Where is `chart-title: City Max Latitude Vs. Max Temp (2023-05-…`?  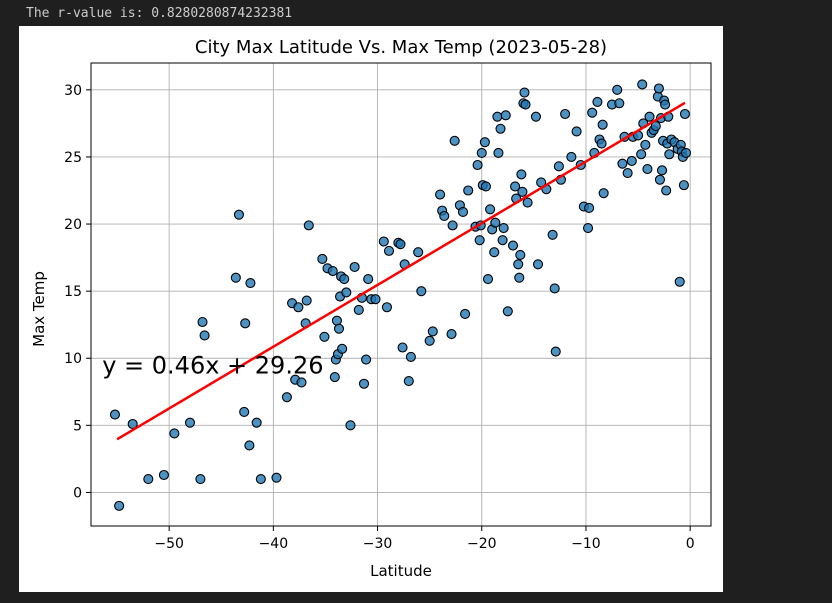
chart-title: City Max Latitude Vs. Max Temp (2023-05-… is located at coordinates (401, 47).